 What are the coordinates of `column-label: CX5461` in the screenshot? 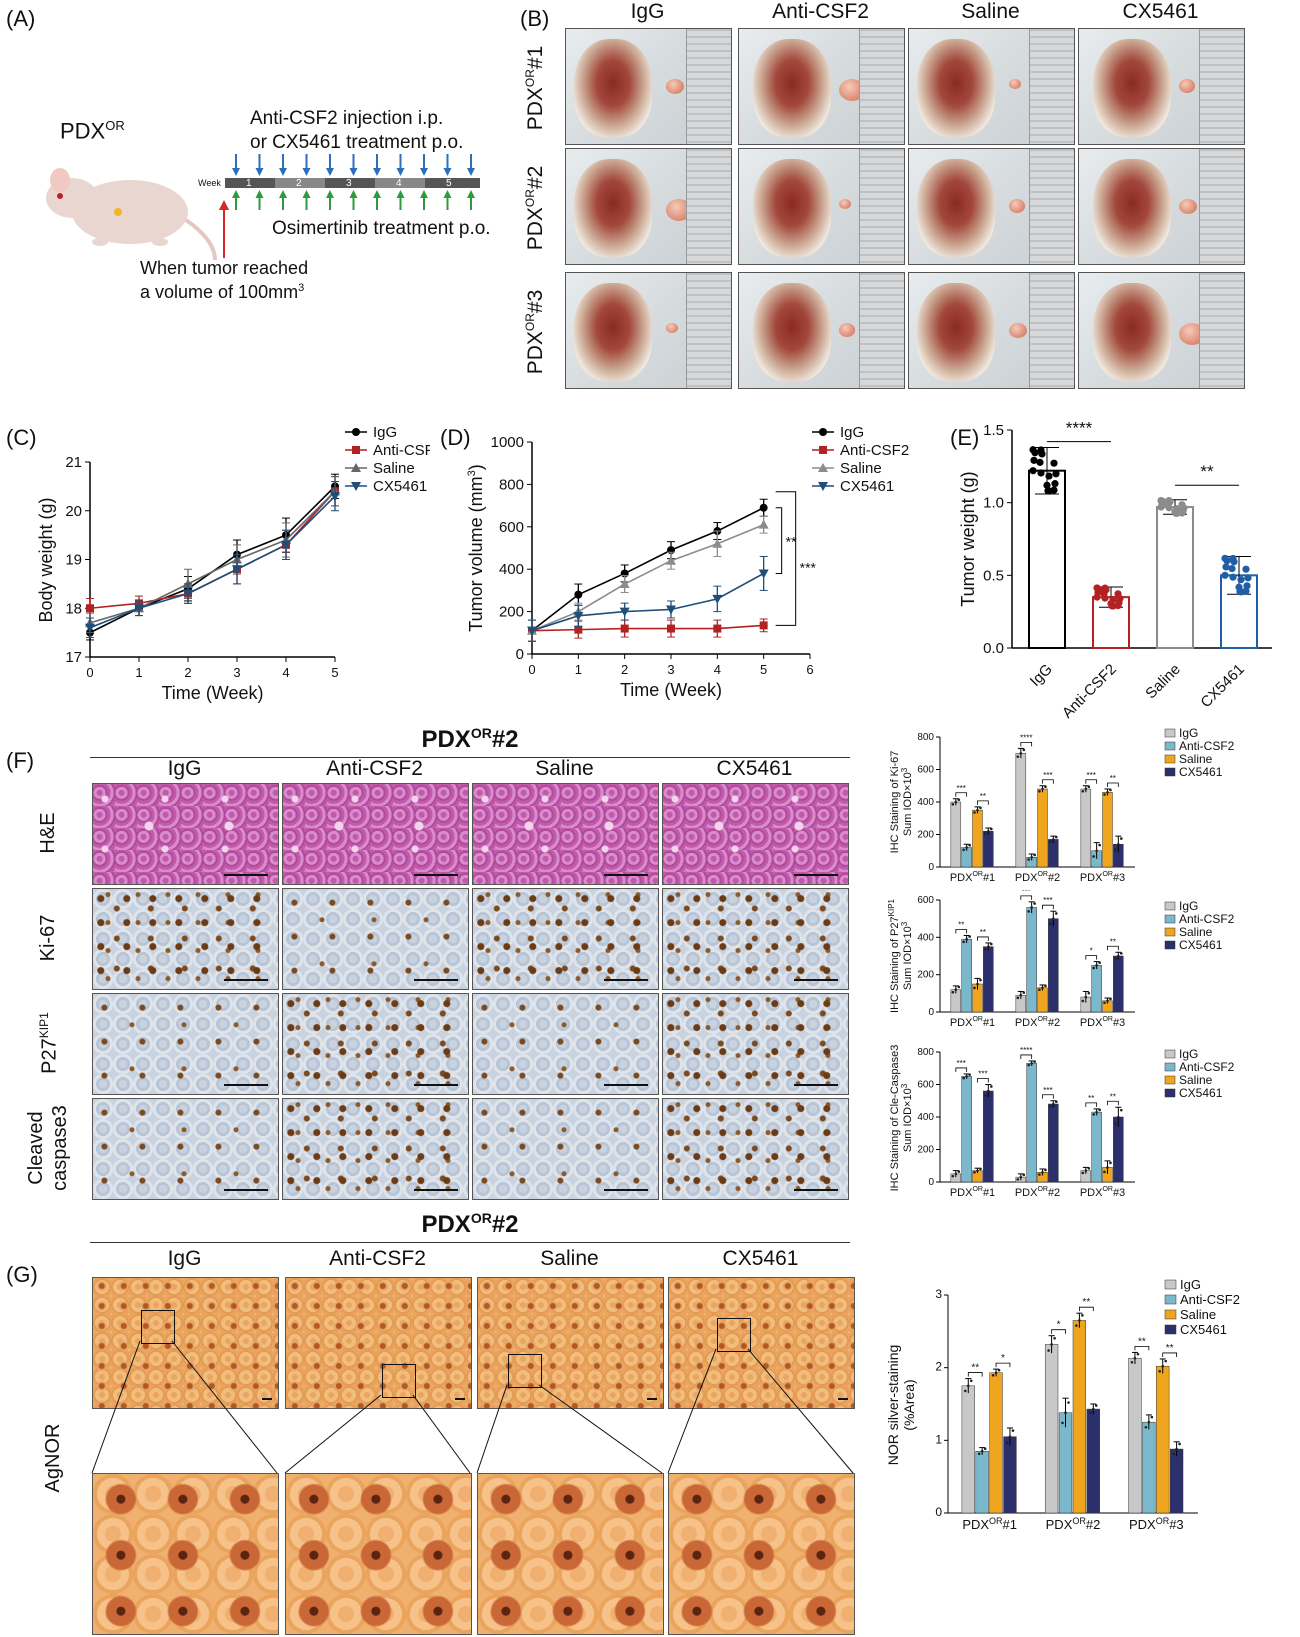 It's located at (754, 768).